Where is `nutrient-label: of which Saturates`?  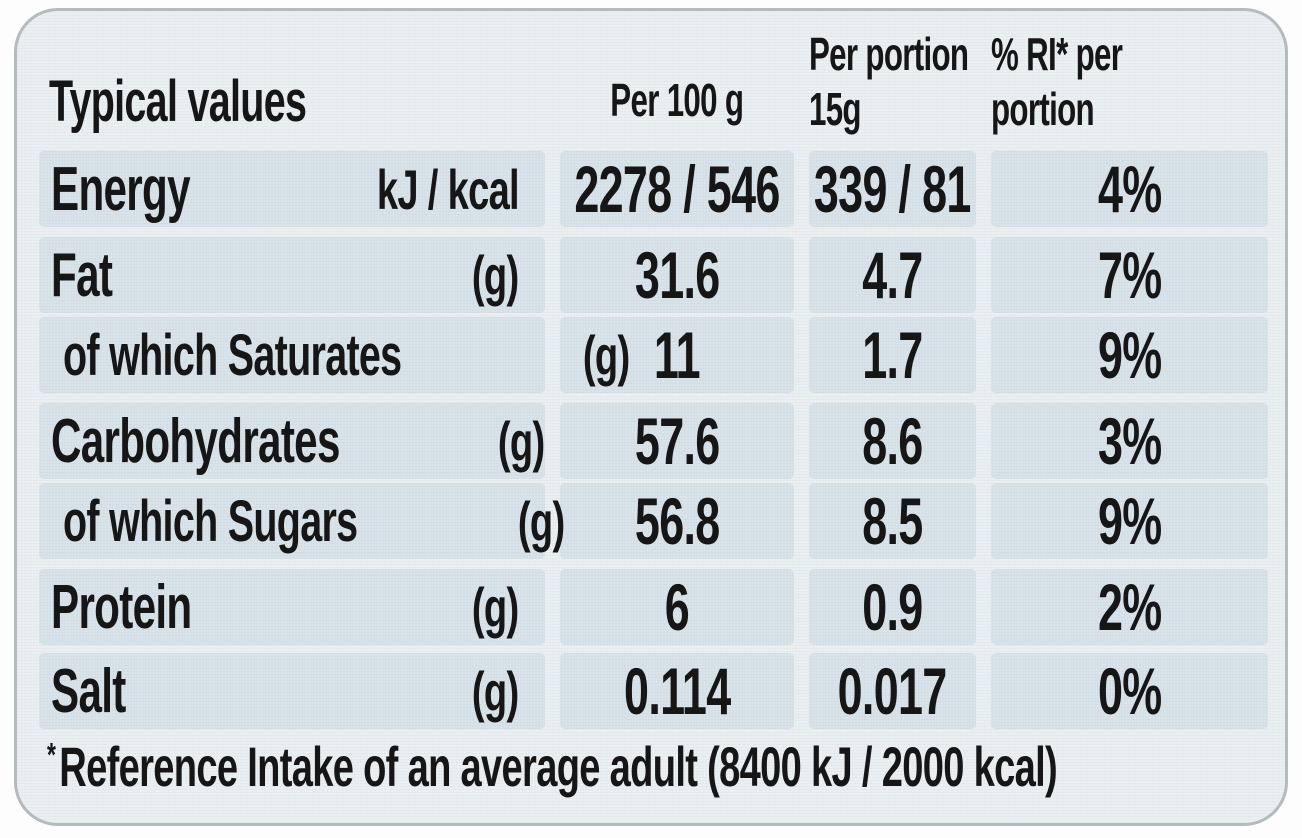
nutrient-label: of which Saturates is located at coordinates (232, 355).